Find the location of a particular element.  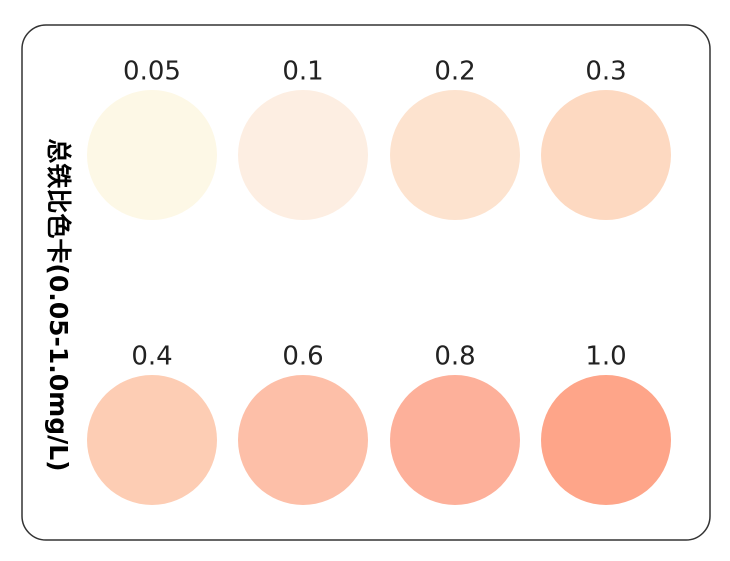

swatch-label: 0.3 is located at coordinates (605, 72).